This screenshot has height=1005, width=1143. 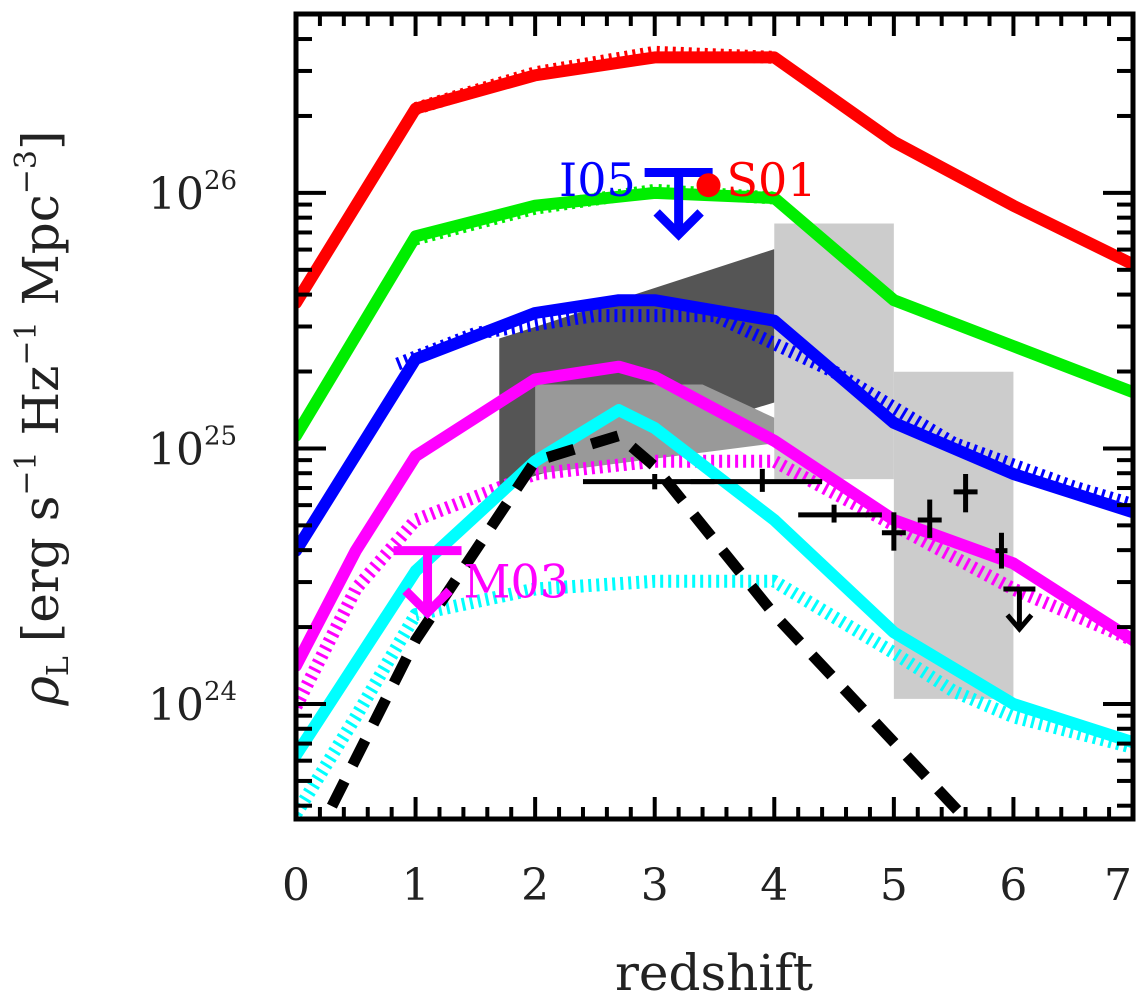 What do you see at coordinates (58, 666) in the screenshot?
I see `y-axis-symbol-sub: L` at bounding box center [58, 666].